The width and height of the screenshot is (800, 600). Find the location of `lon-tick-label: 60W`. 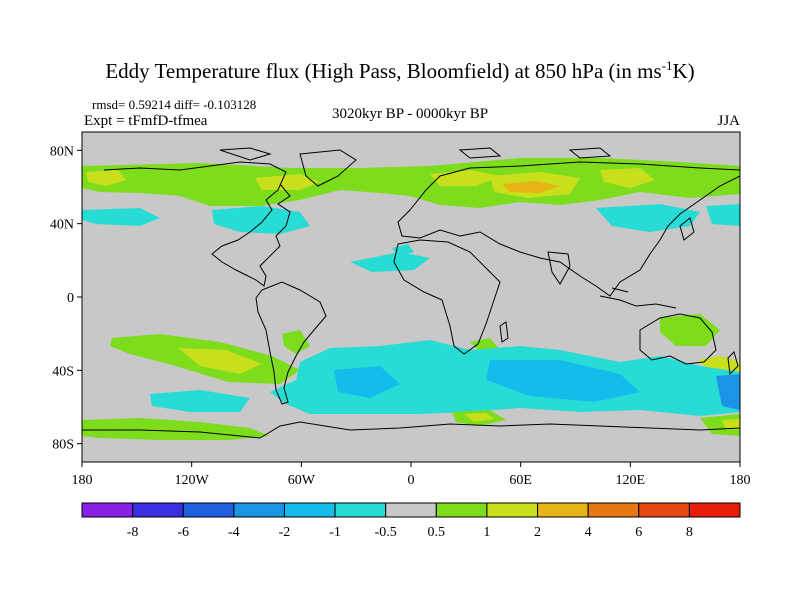

lon-tick-label: 60W is located at coordinates (302, 480).